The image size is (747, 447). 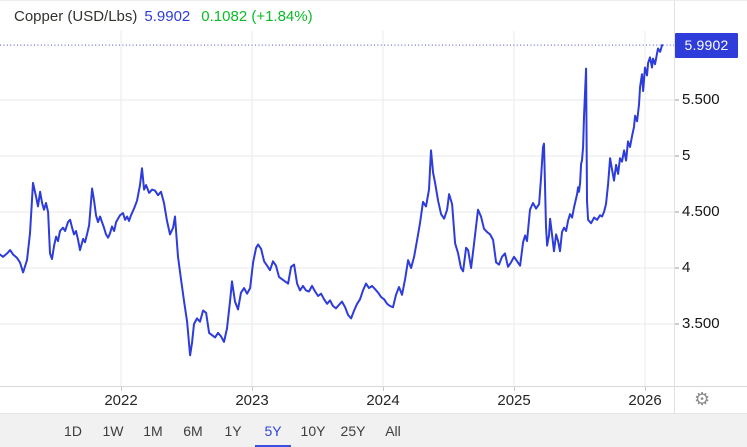 What do you see at coordinates (645, 400) in the screenshot?
I see `x-axis-label-2026: 2026` at bounding box center [645, 400].